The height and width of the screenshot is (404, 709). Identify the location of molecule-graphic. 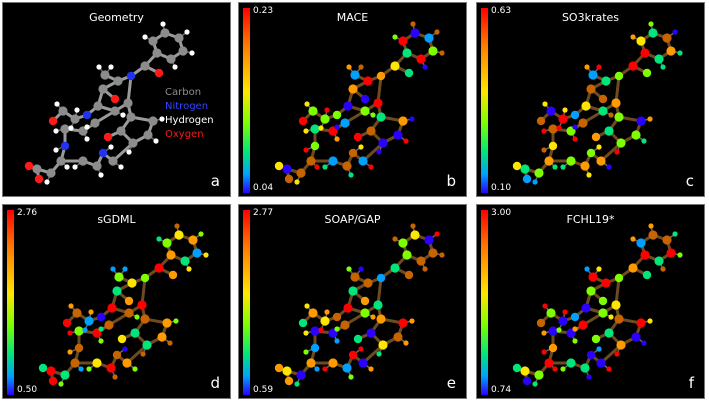
(123, 305).